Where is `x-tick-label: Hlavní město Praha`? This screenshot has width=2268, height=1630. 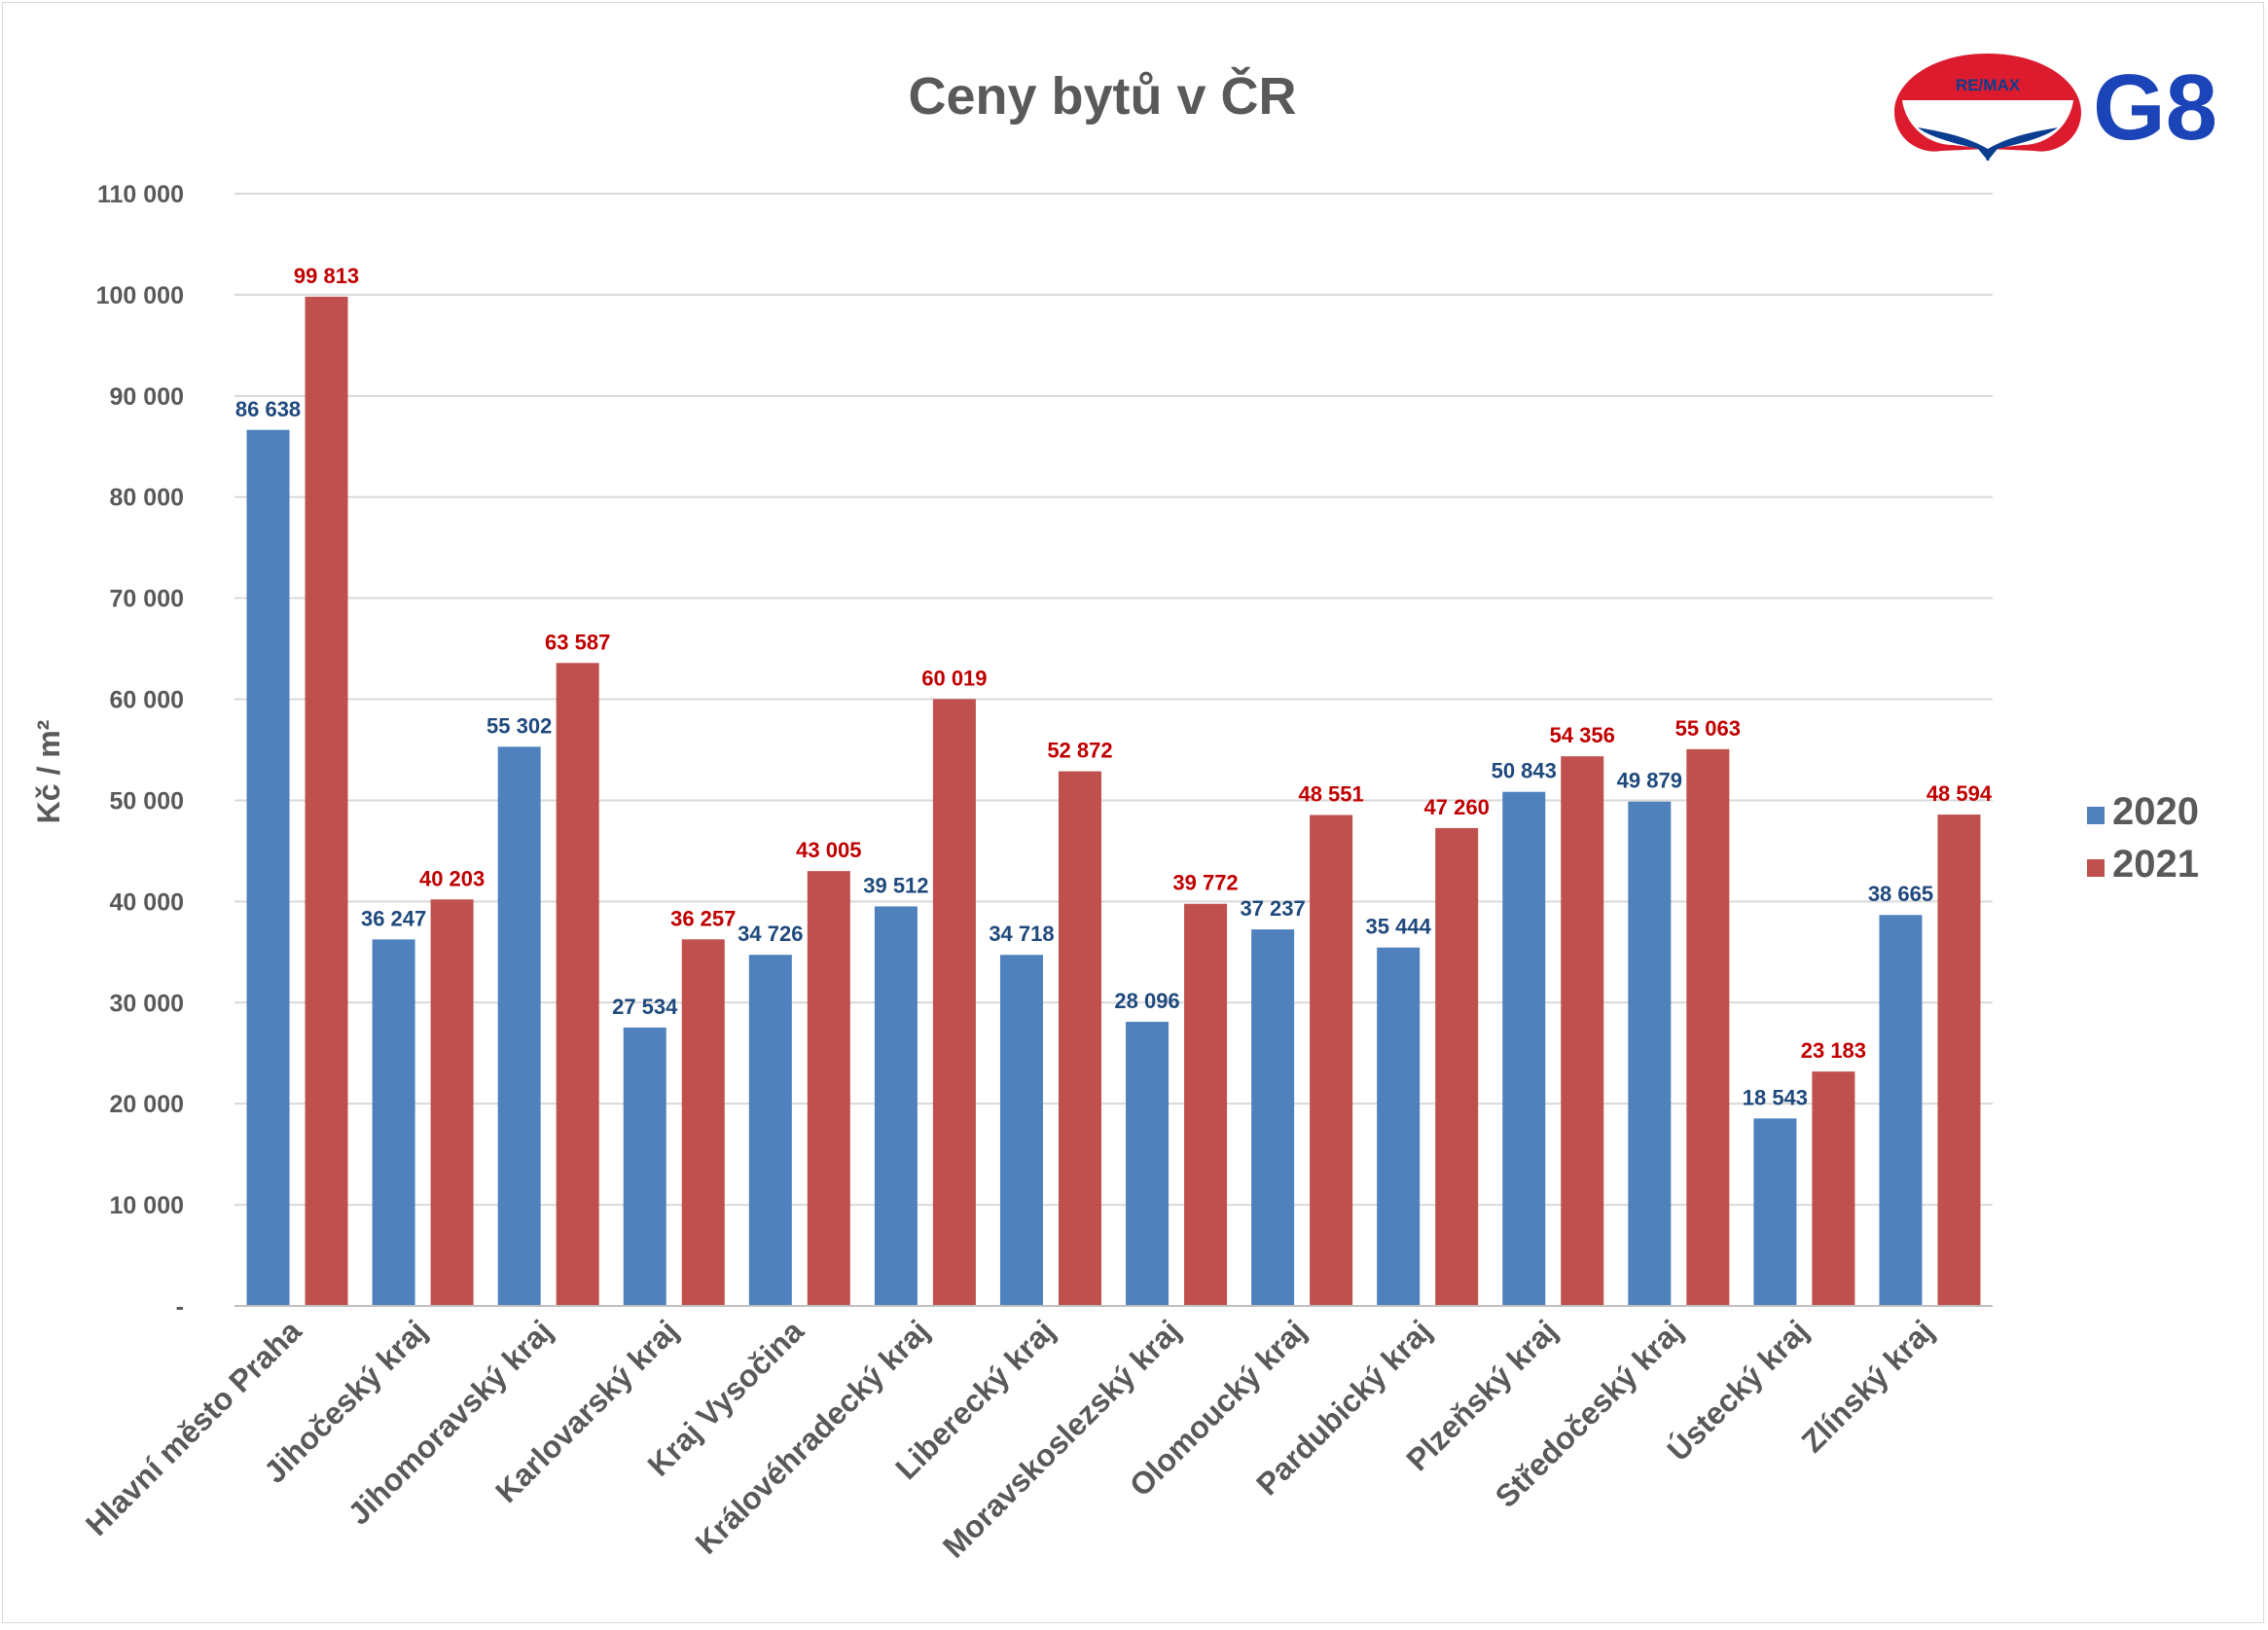
x-tick-label: Hlavní město Praha is located at coordinates (193, 1427).